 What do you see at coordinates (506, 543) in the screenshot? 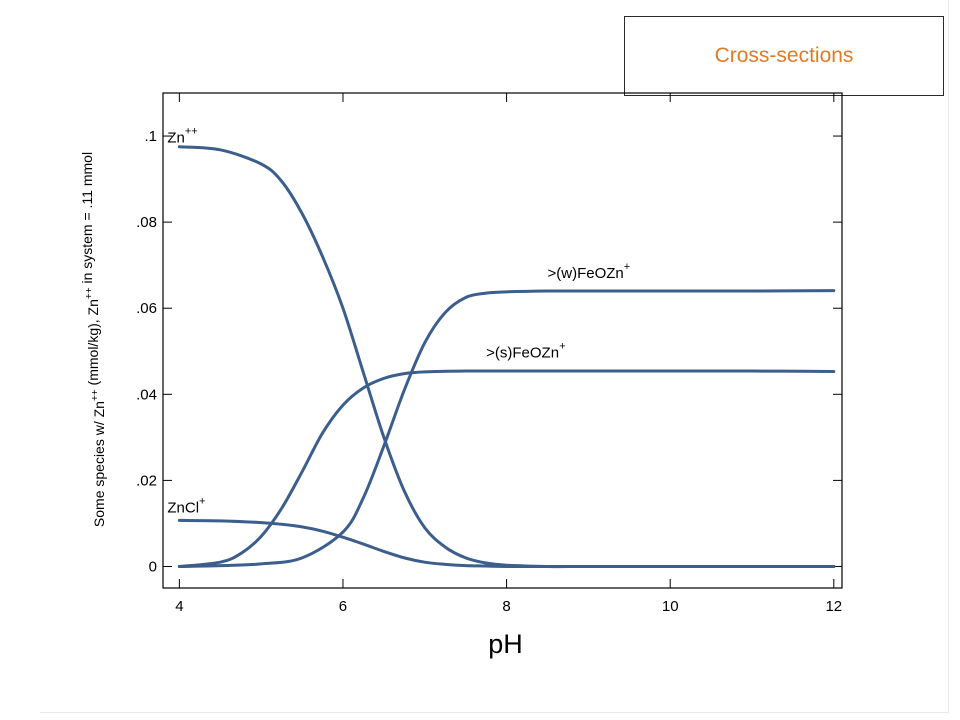
I see `series-line-zncl` at bounding box center [506, 543].